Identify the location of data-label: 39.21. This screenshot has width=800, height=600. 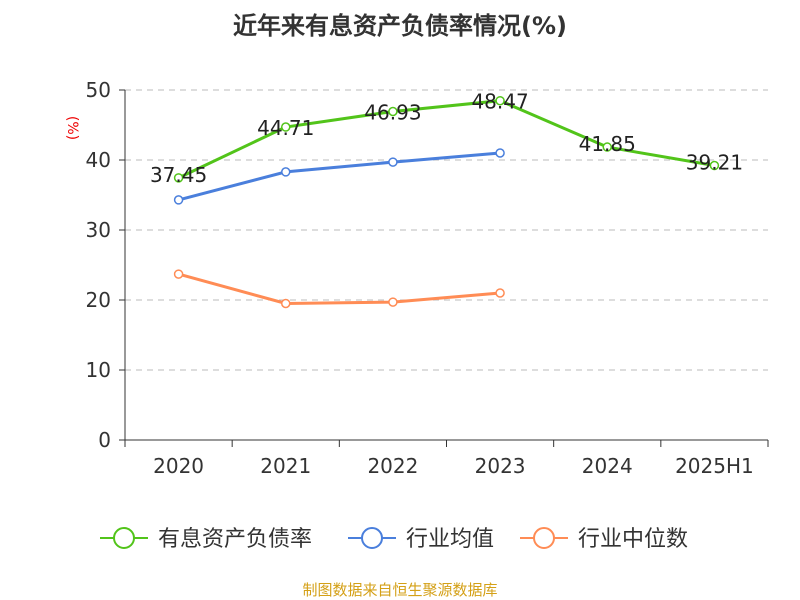
(714, 163).